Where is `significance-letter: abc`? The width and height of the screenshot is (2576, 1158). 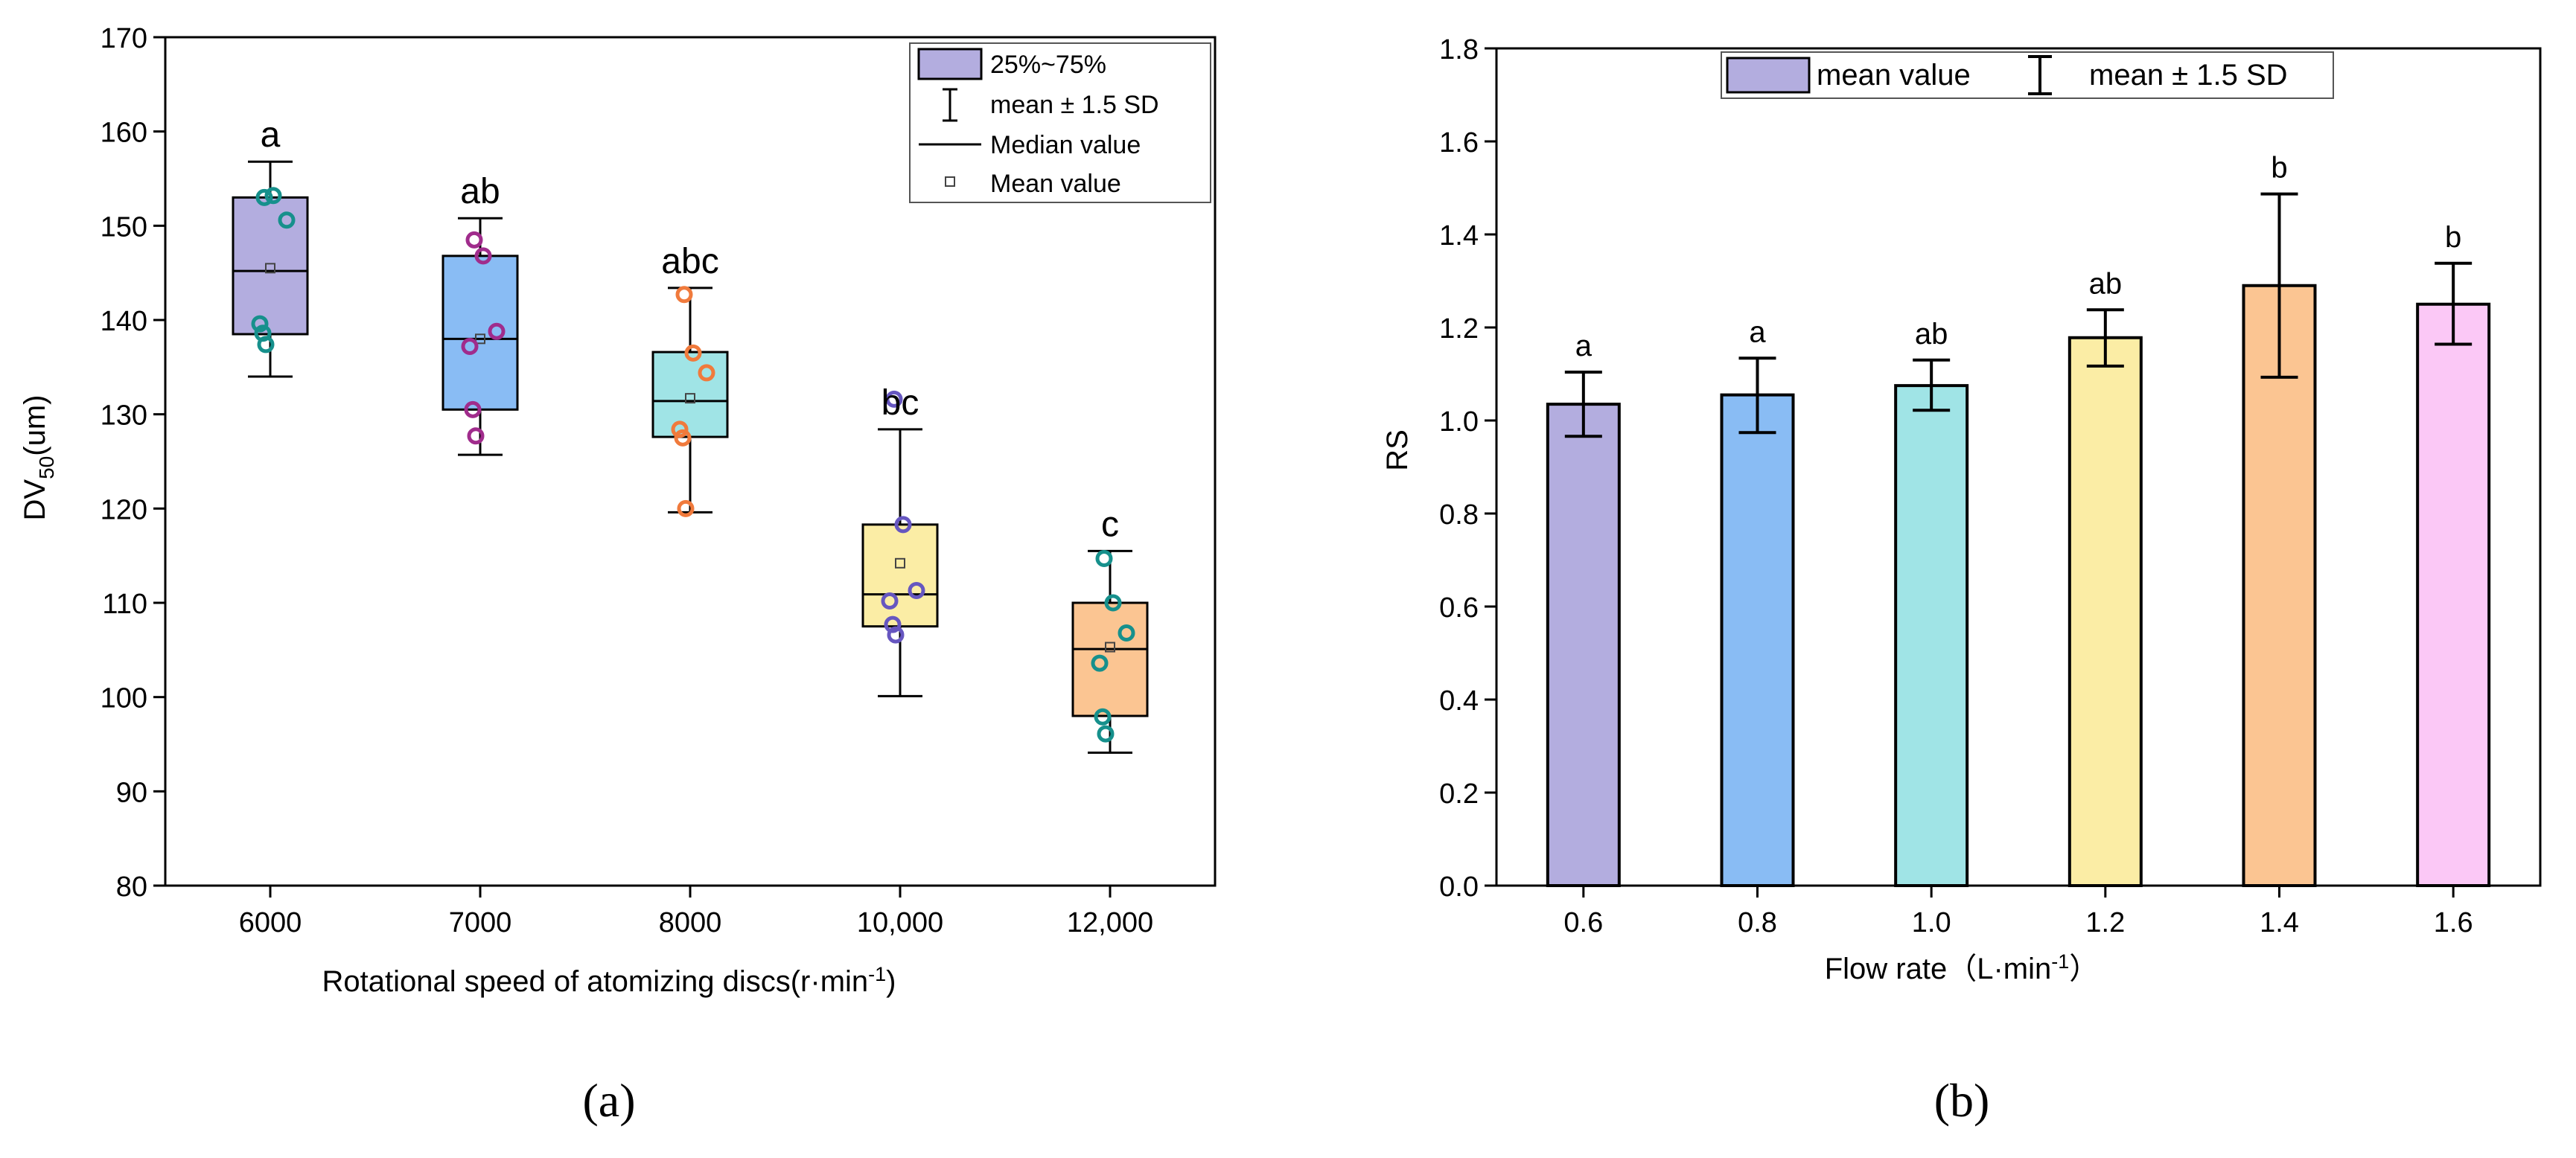 significance-letter: abc is located at coordinates (689, 261).